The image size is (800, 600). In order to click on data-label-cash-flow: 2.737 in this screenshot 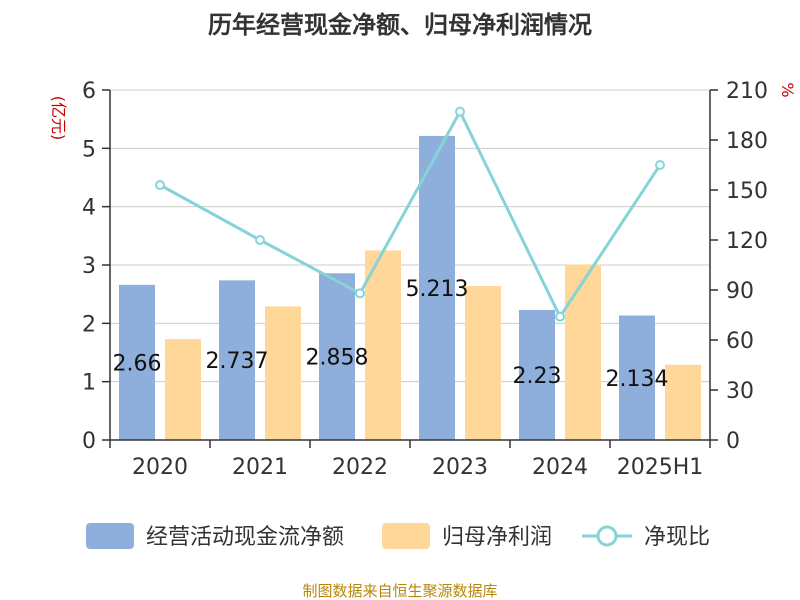, I will do `click(237, 361)`.